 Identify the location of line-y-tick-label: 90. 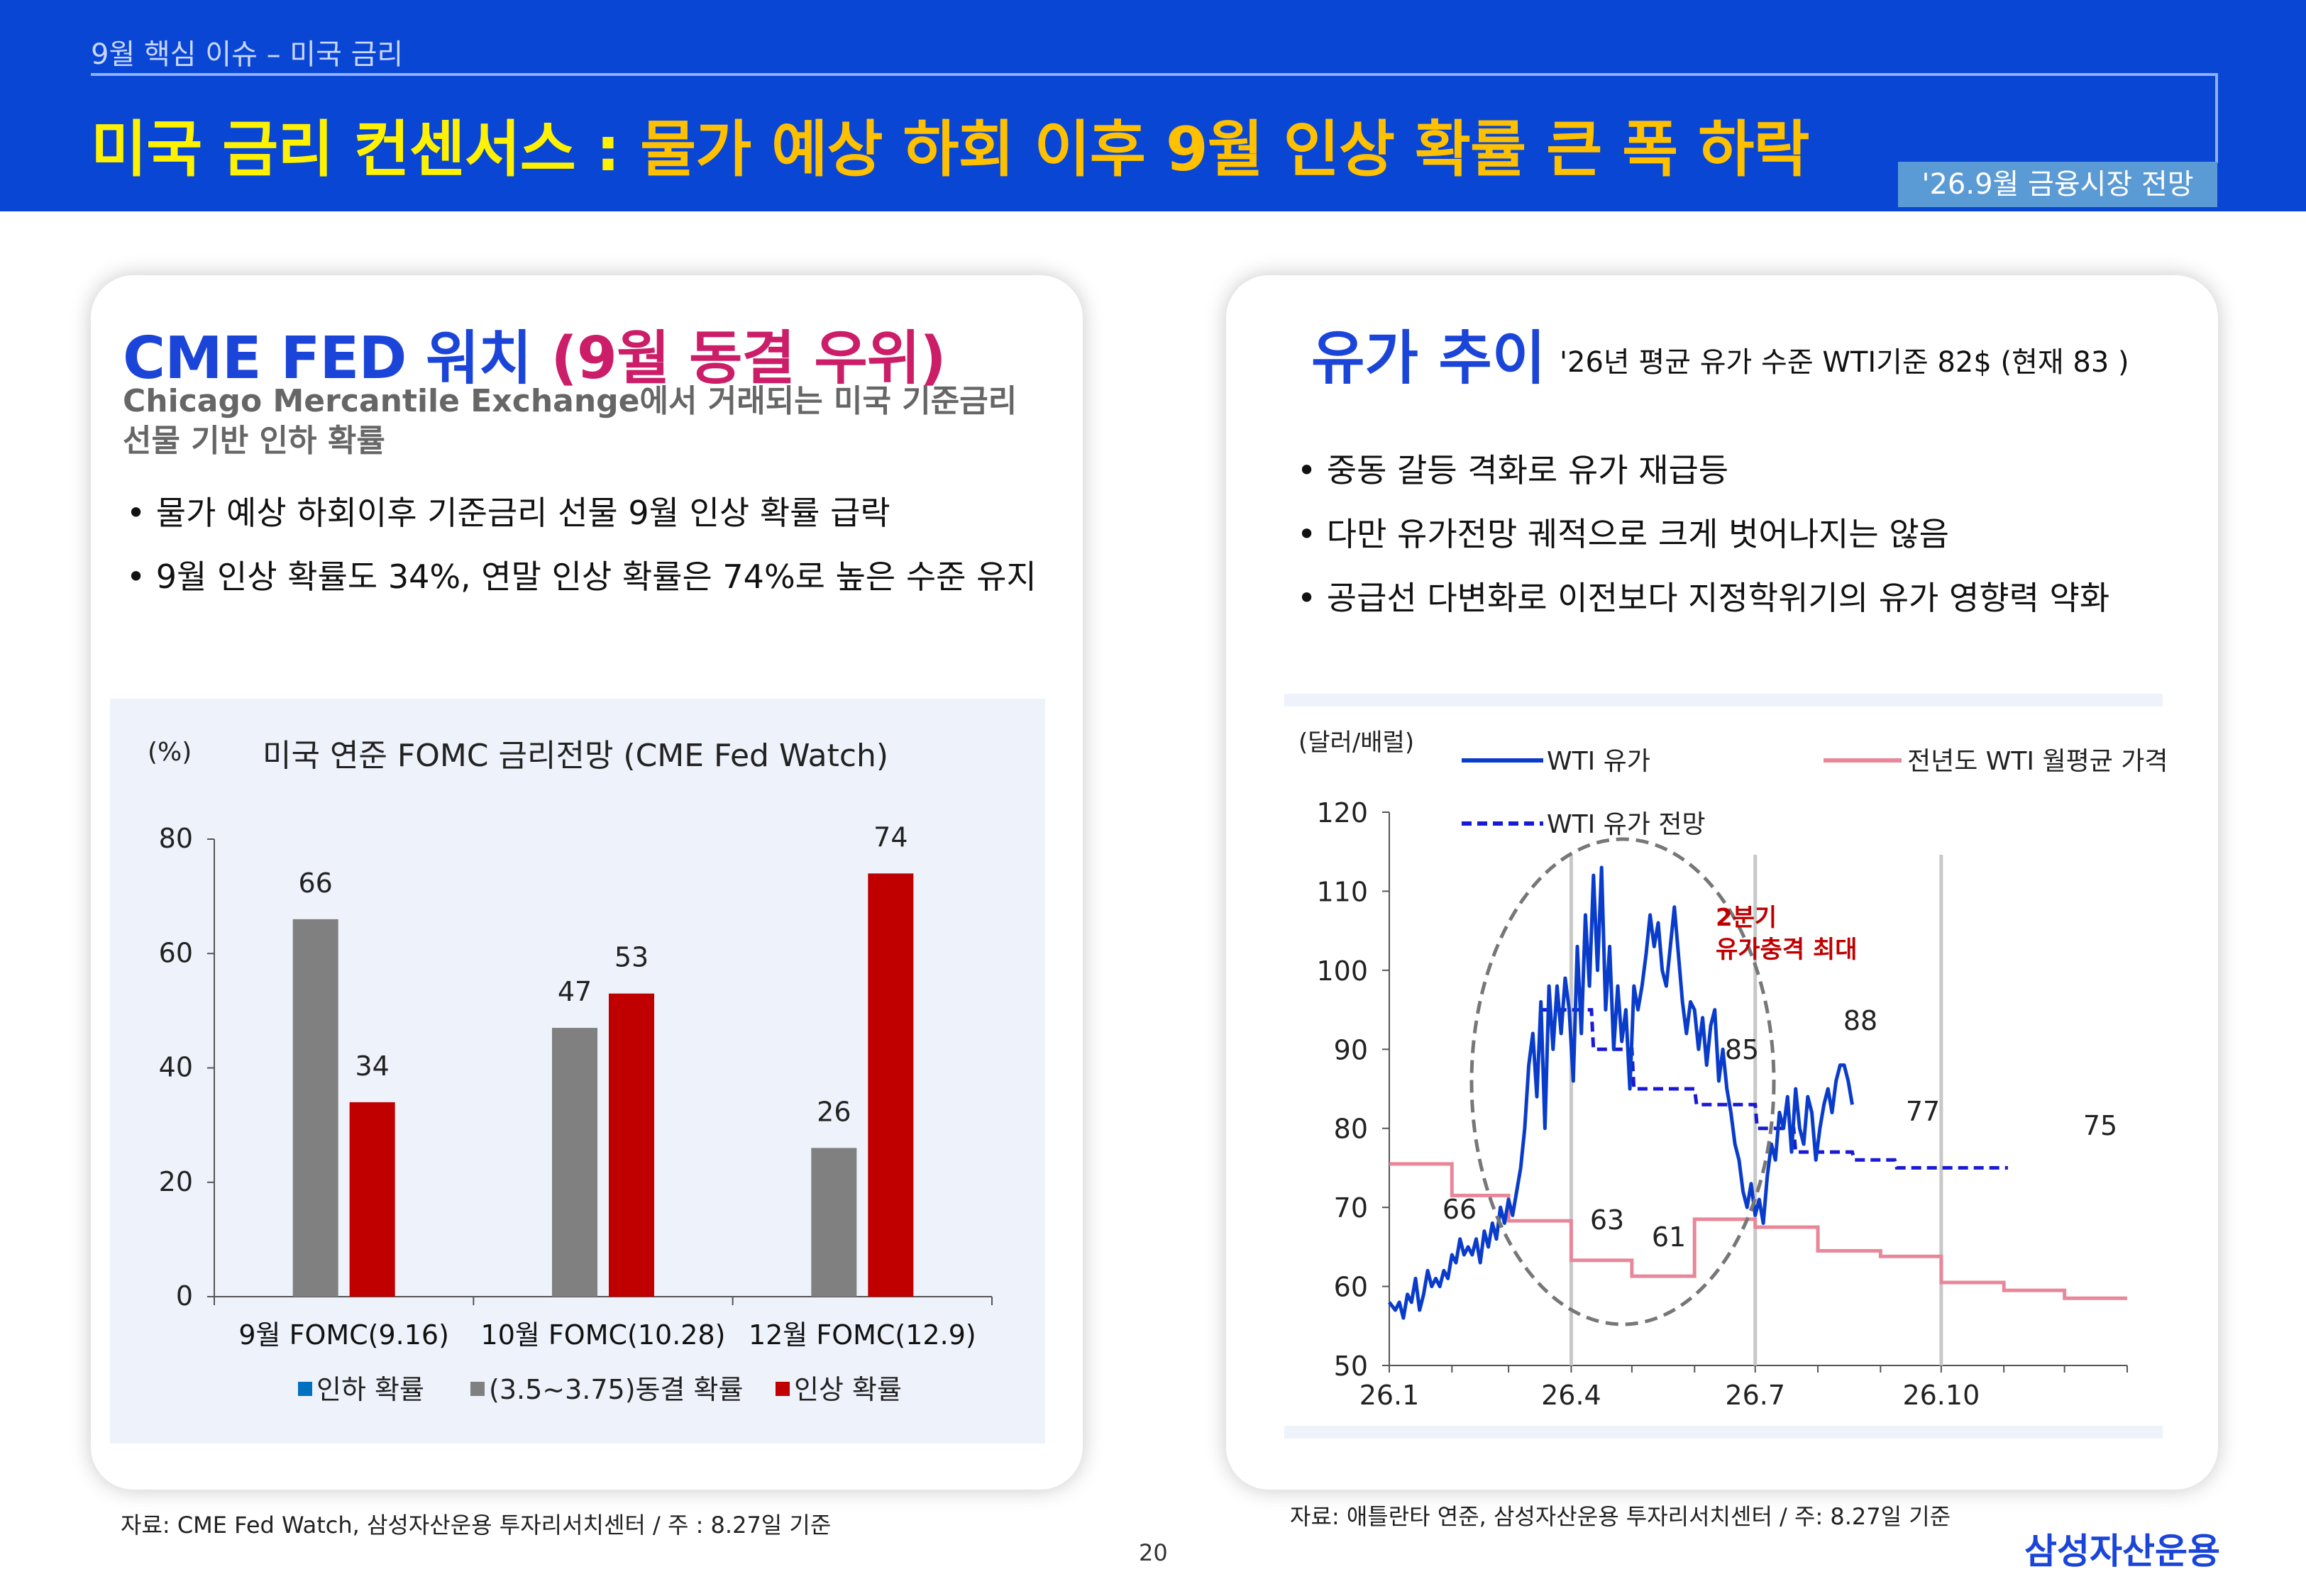
(1351, 1049).